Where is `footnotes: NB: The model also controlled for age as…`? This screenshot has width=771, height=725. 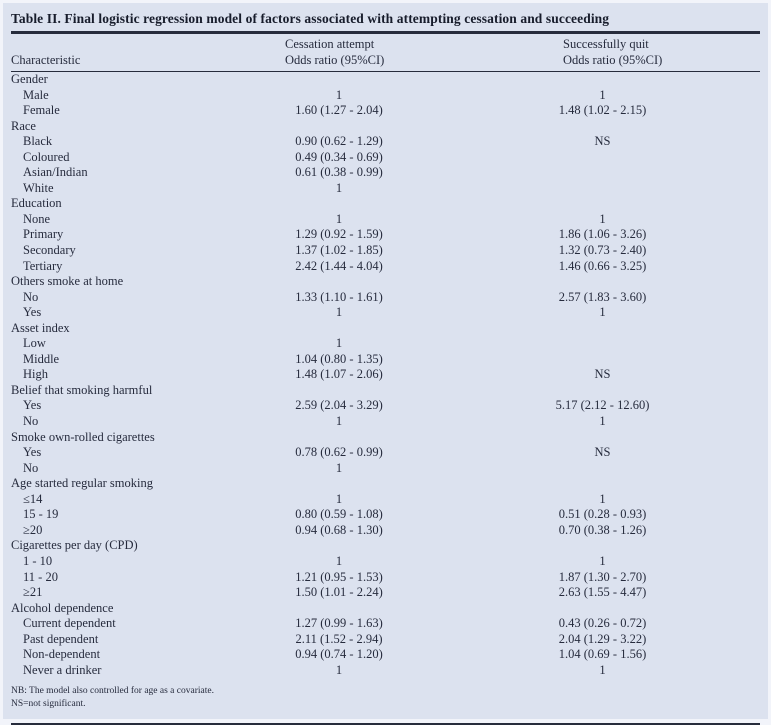 footnotes: NB: The model also controlled for age as… is located at coordinates (385, 705).